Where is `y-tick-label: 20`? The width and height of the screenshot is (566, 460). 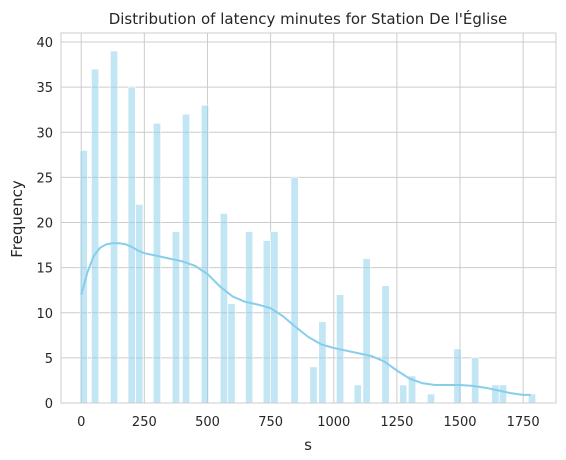 y-tick-label: 20 is located at coordinates (44, 224).